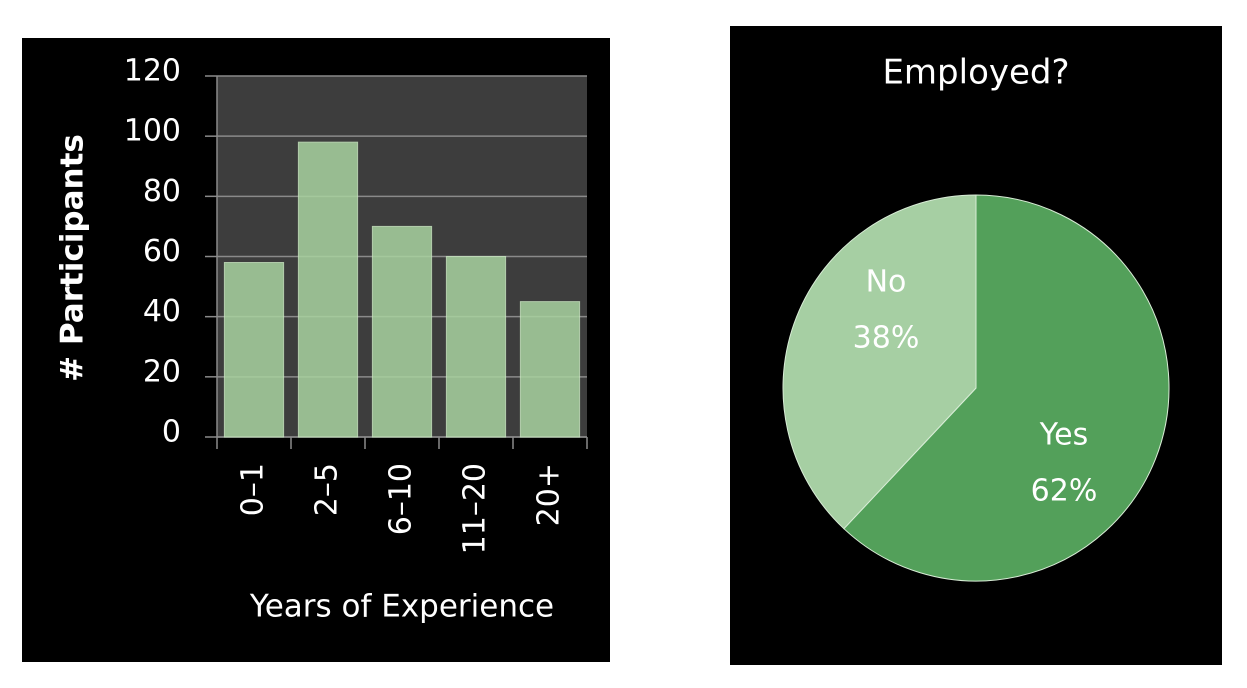 The width and height of the screenshot is (1247, 688). What do you see at coordinates (162, 371) in the screenshot?
I see `y-tick-label: 20` at bounding box center [162, 371].